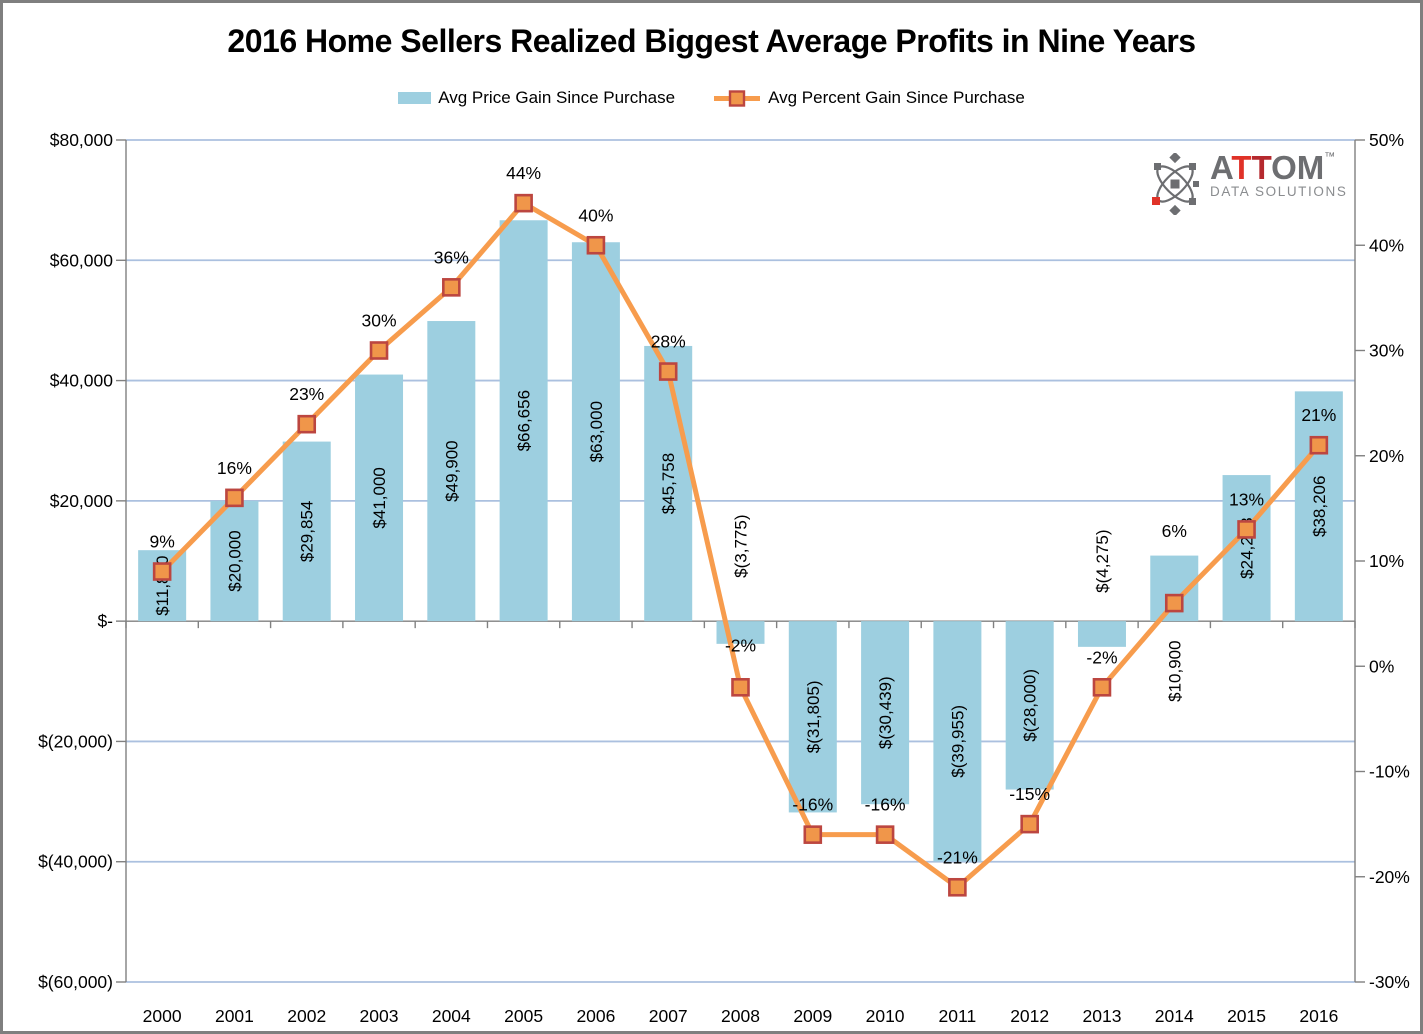 This screenshot has width=1423, height=1034. What do you see at coordinates (162, 586) in the screenshot?
I see `bar-2000` at bounding box center [162, 586].